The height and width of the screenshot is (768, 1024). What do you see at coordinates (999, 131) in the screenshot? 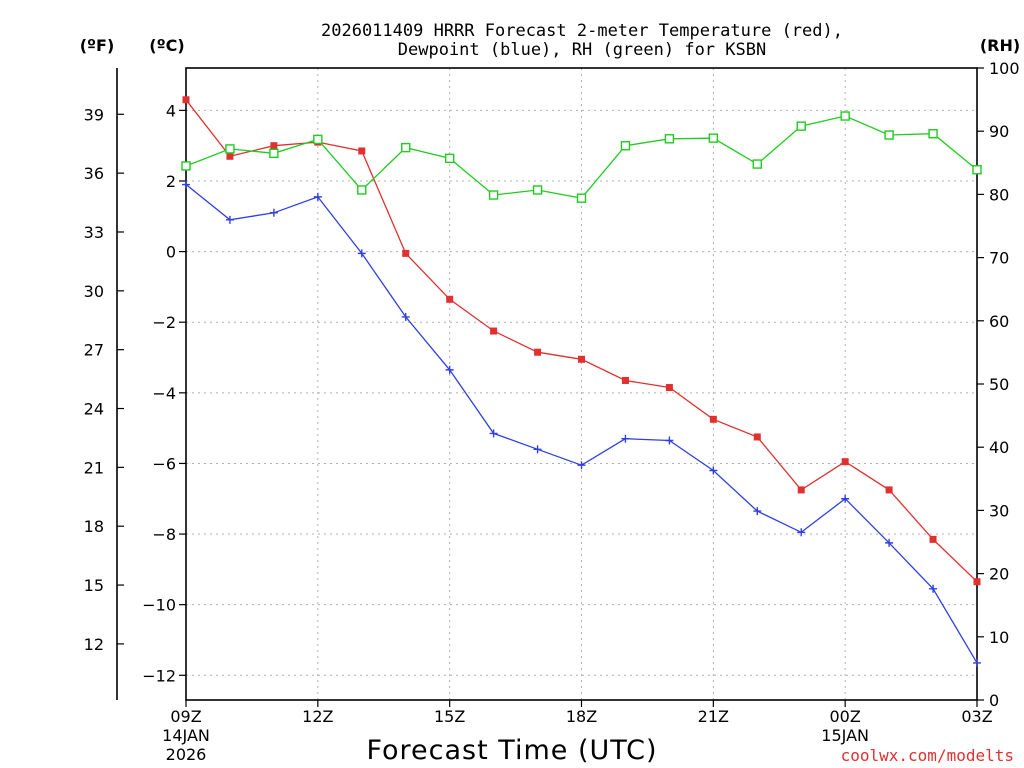
I see `rh-tick-label: 90` at bounding box center [999, 131].